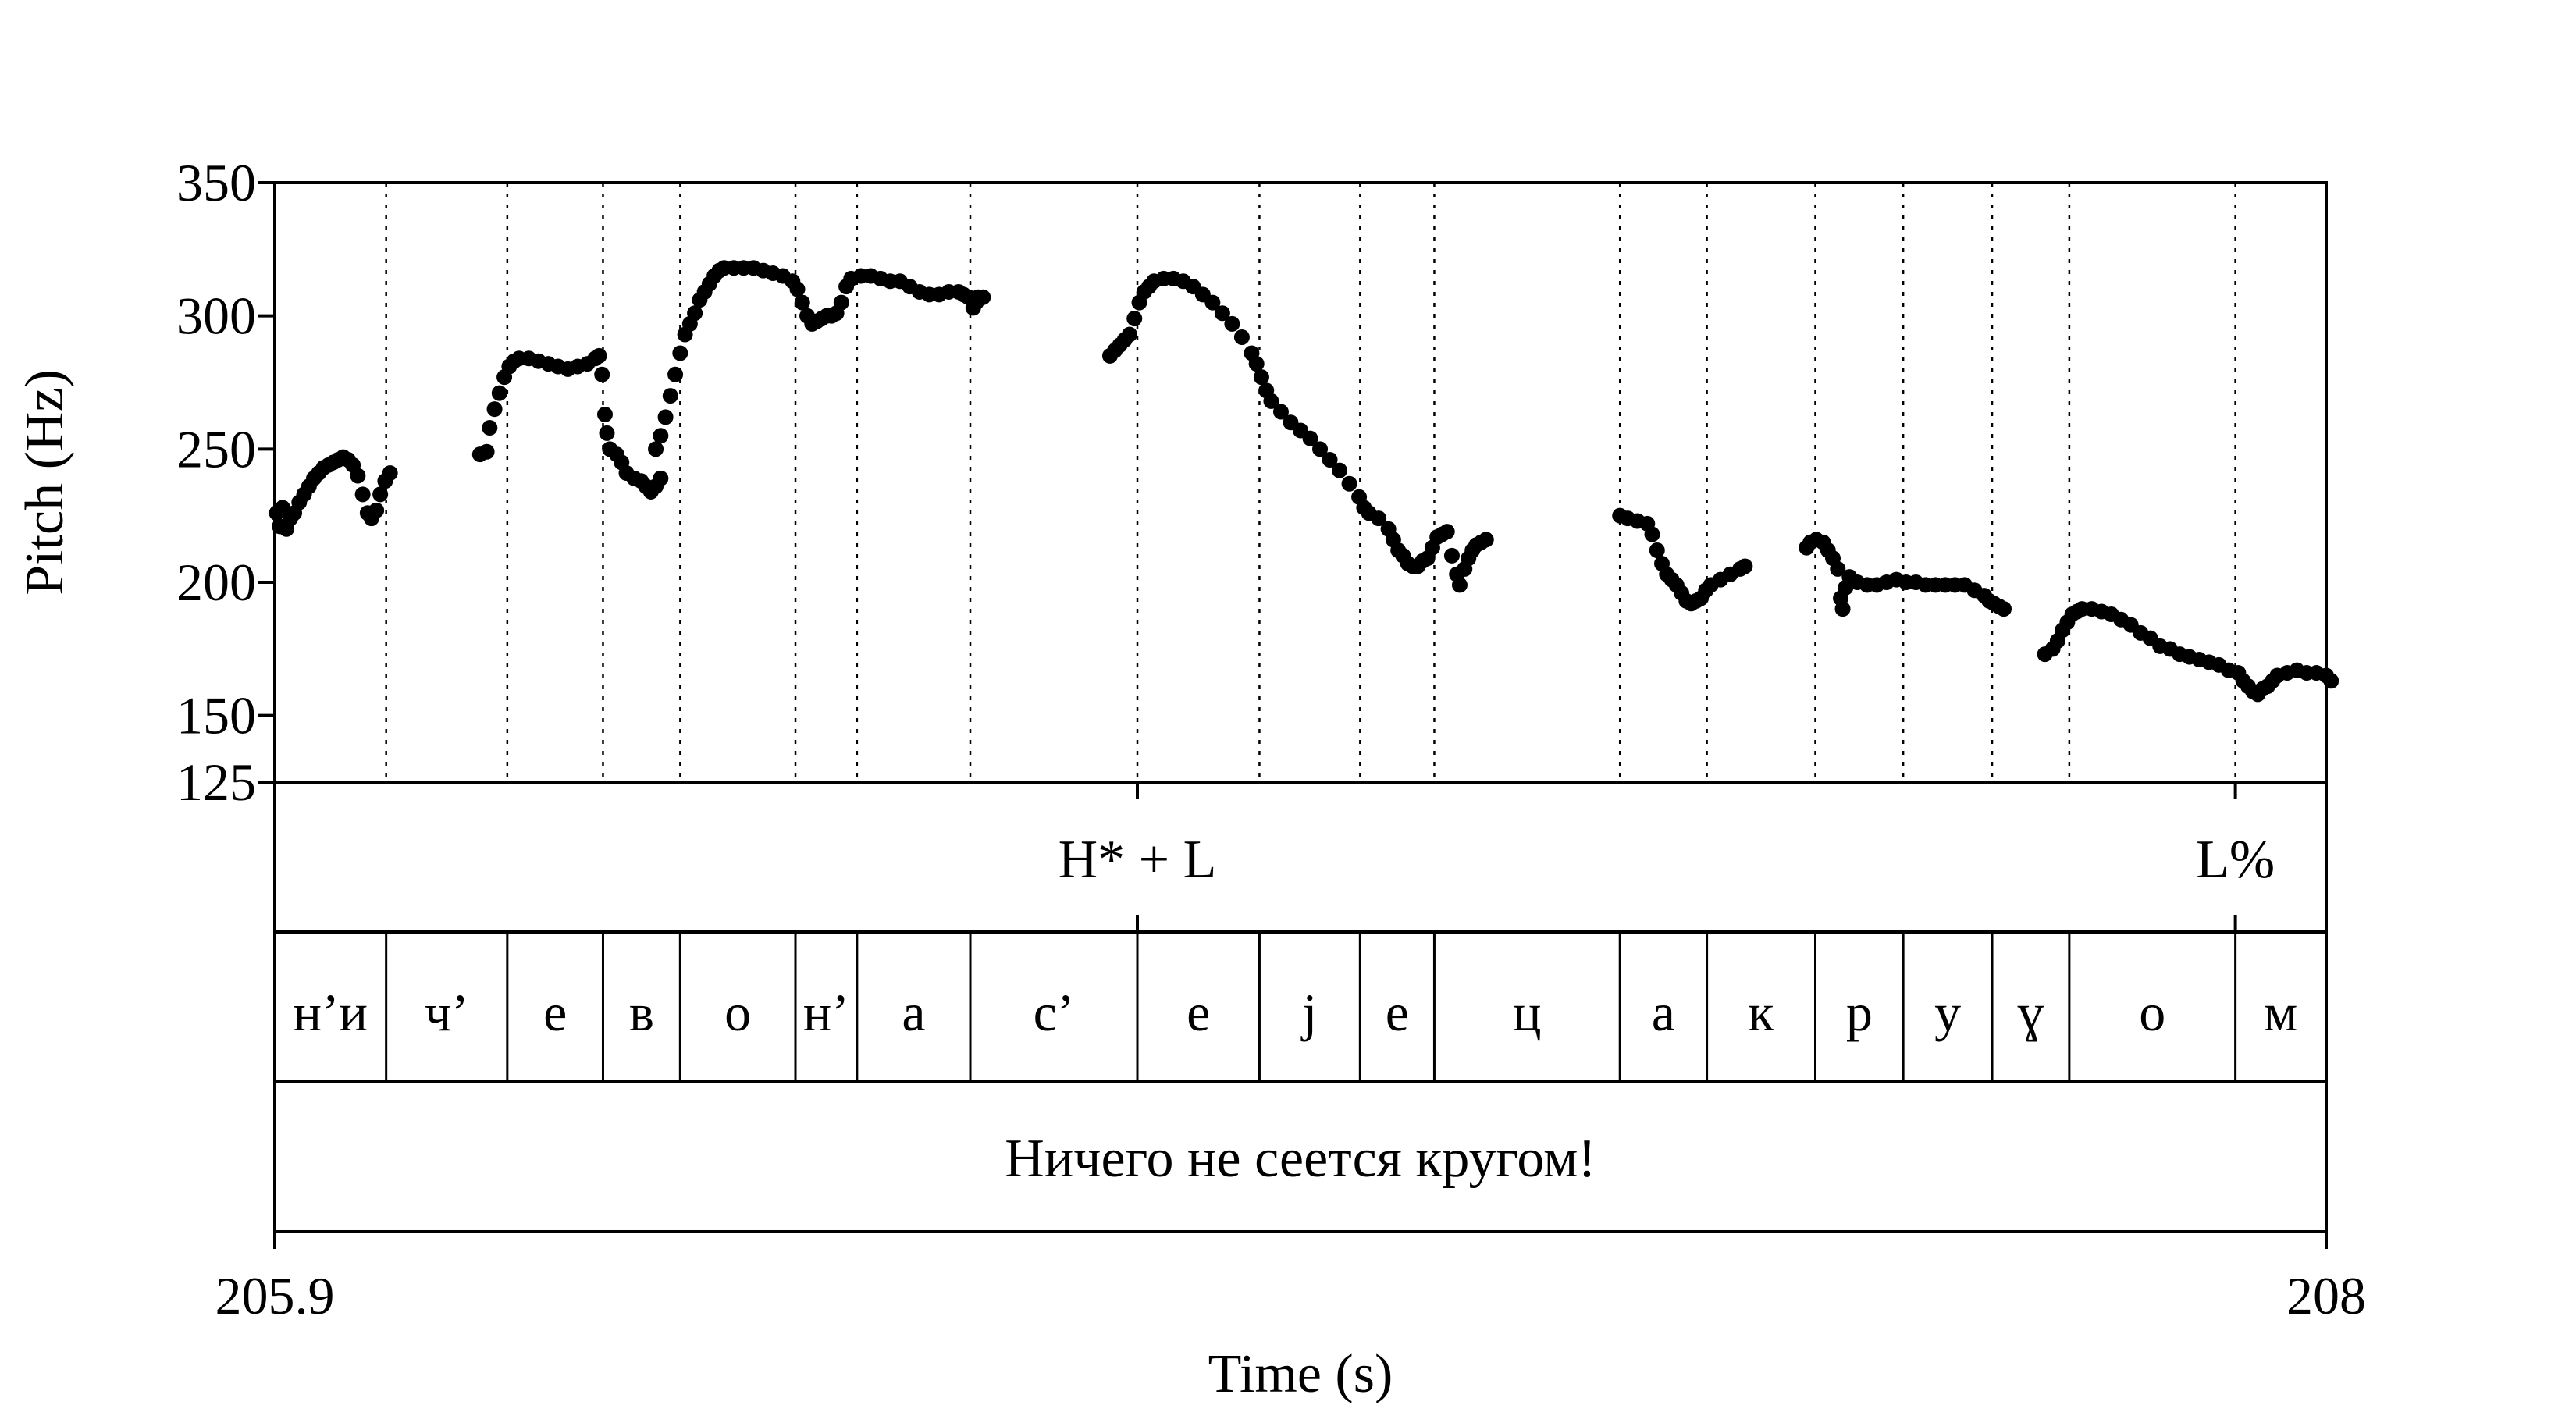 Image resolution: width=2576 pixels, height=1405 pixels. Describe the element at coordinates (275, 1295) in the screenshot. I see `x-tick-label-start: 205.9` at that location.